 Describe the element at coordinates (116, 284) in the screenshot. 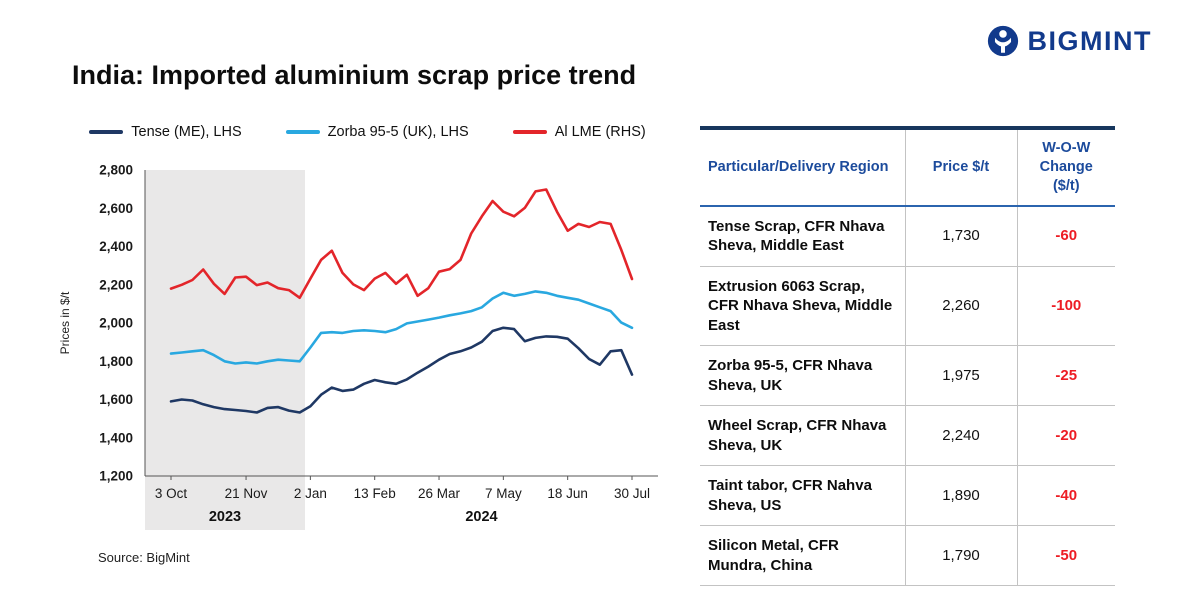

I see `y-axis-tick-label: 2,200` at that location.